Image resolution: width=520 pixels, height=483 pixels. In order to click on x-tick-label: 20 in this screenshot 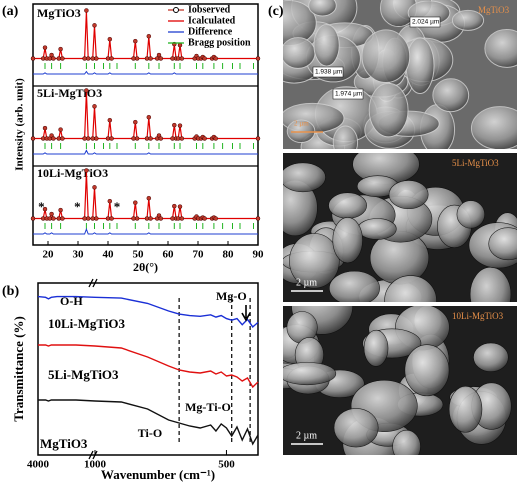, I will do `click(49, 255)`.